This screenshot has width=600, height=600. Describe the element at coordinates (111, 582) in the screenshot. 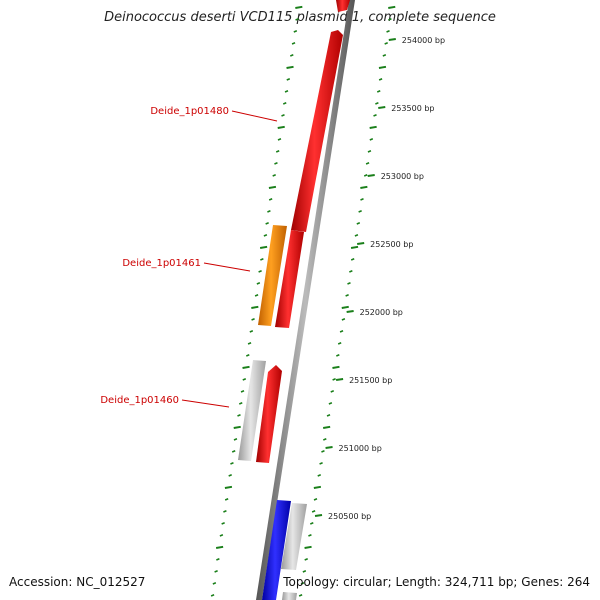

I see `accession-value: NC_012527` at that location.